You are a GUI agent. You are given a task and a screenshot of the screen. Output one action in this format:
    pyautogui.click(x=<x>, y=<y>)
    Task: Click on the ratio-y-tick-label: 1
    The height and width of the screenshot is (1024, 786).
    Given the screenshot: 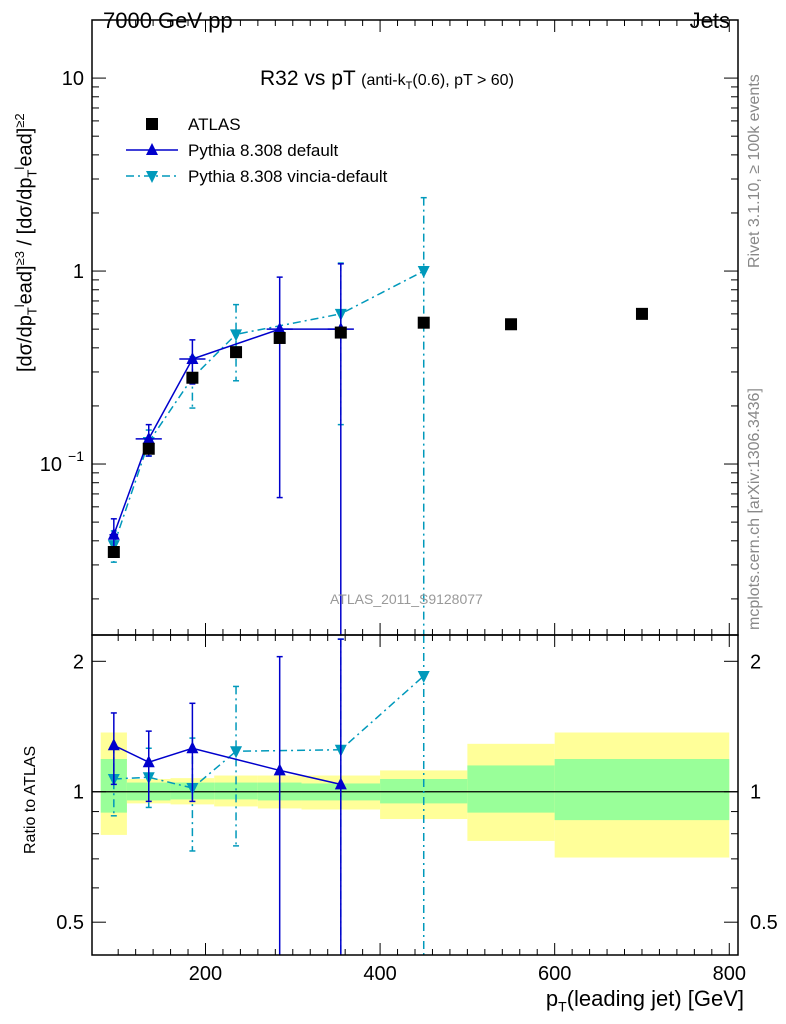 What is the action you would take?
    pyautogui.click(x=78, y=793)
    